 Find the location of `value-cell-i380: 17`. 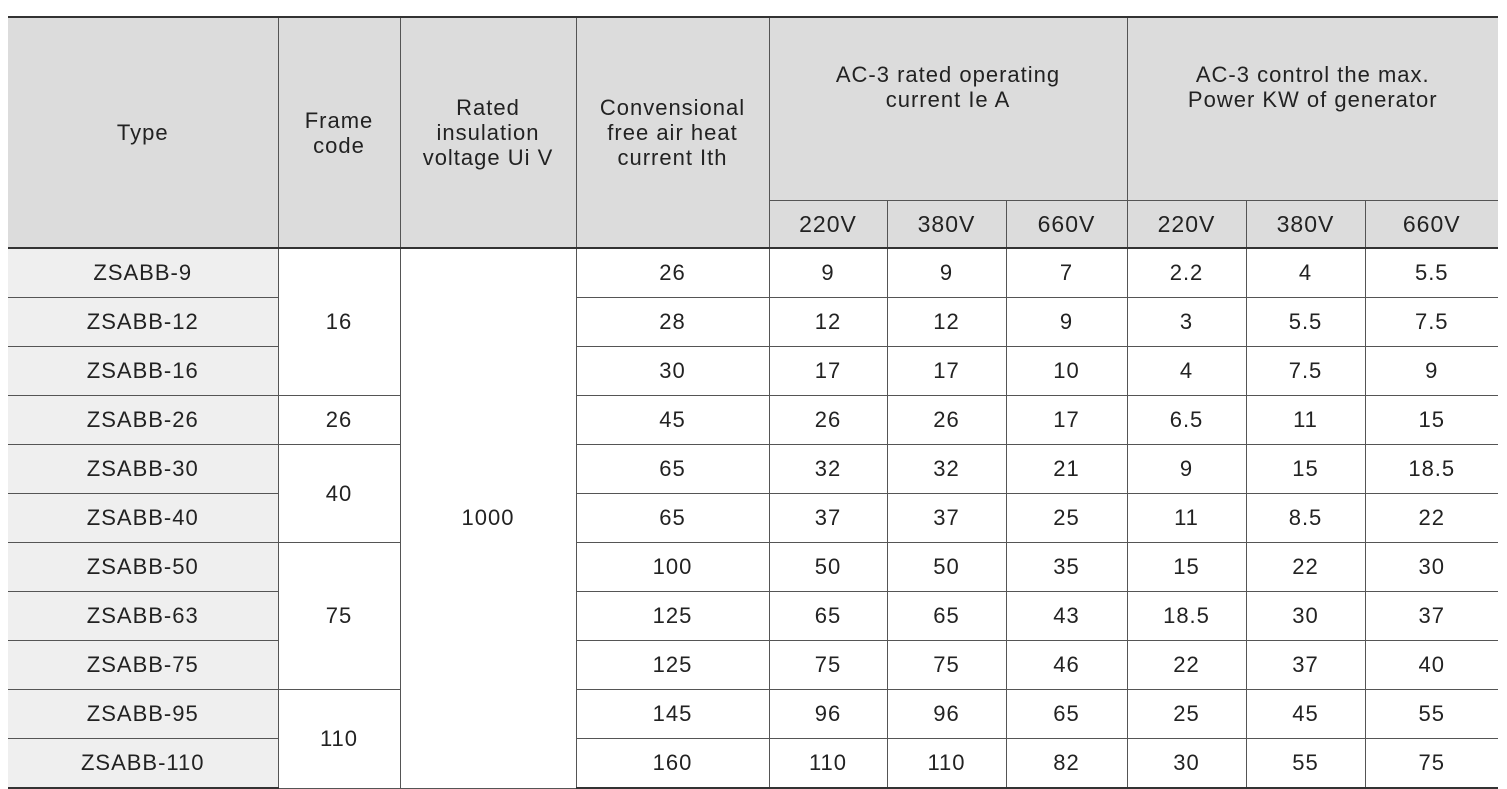

value-cell-i380: 17 is located at coordinates (946, 371).